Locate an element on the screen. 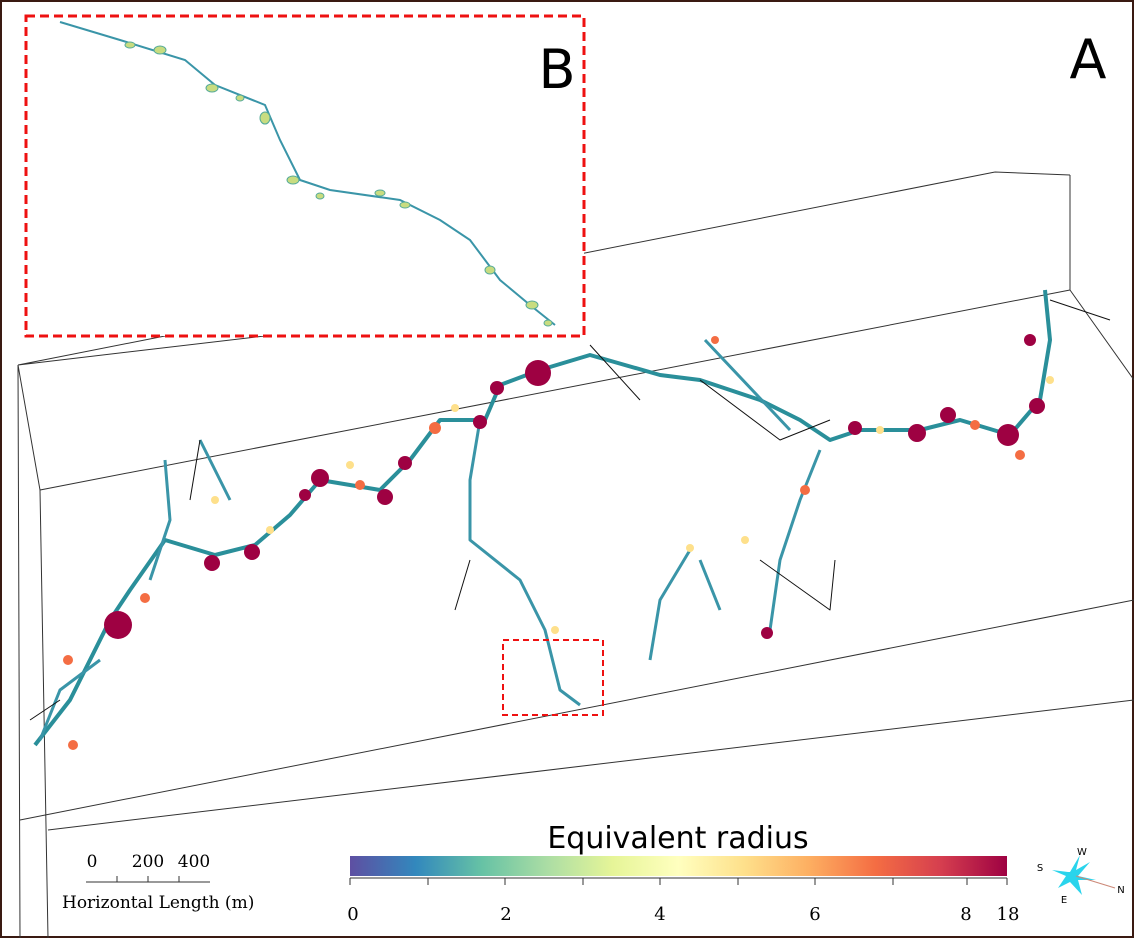 The image size is (1134, 938). compass-label: N is located at coordinates (1120, 890).